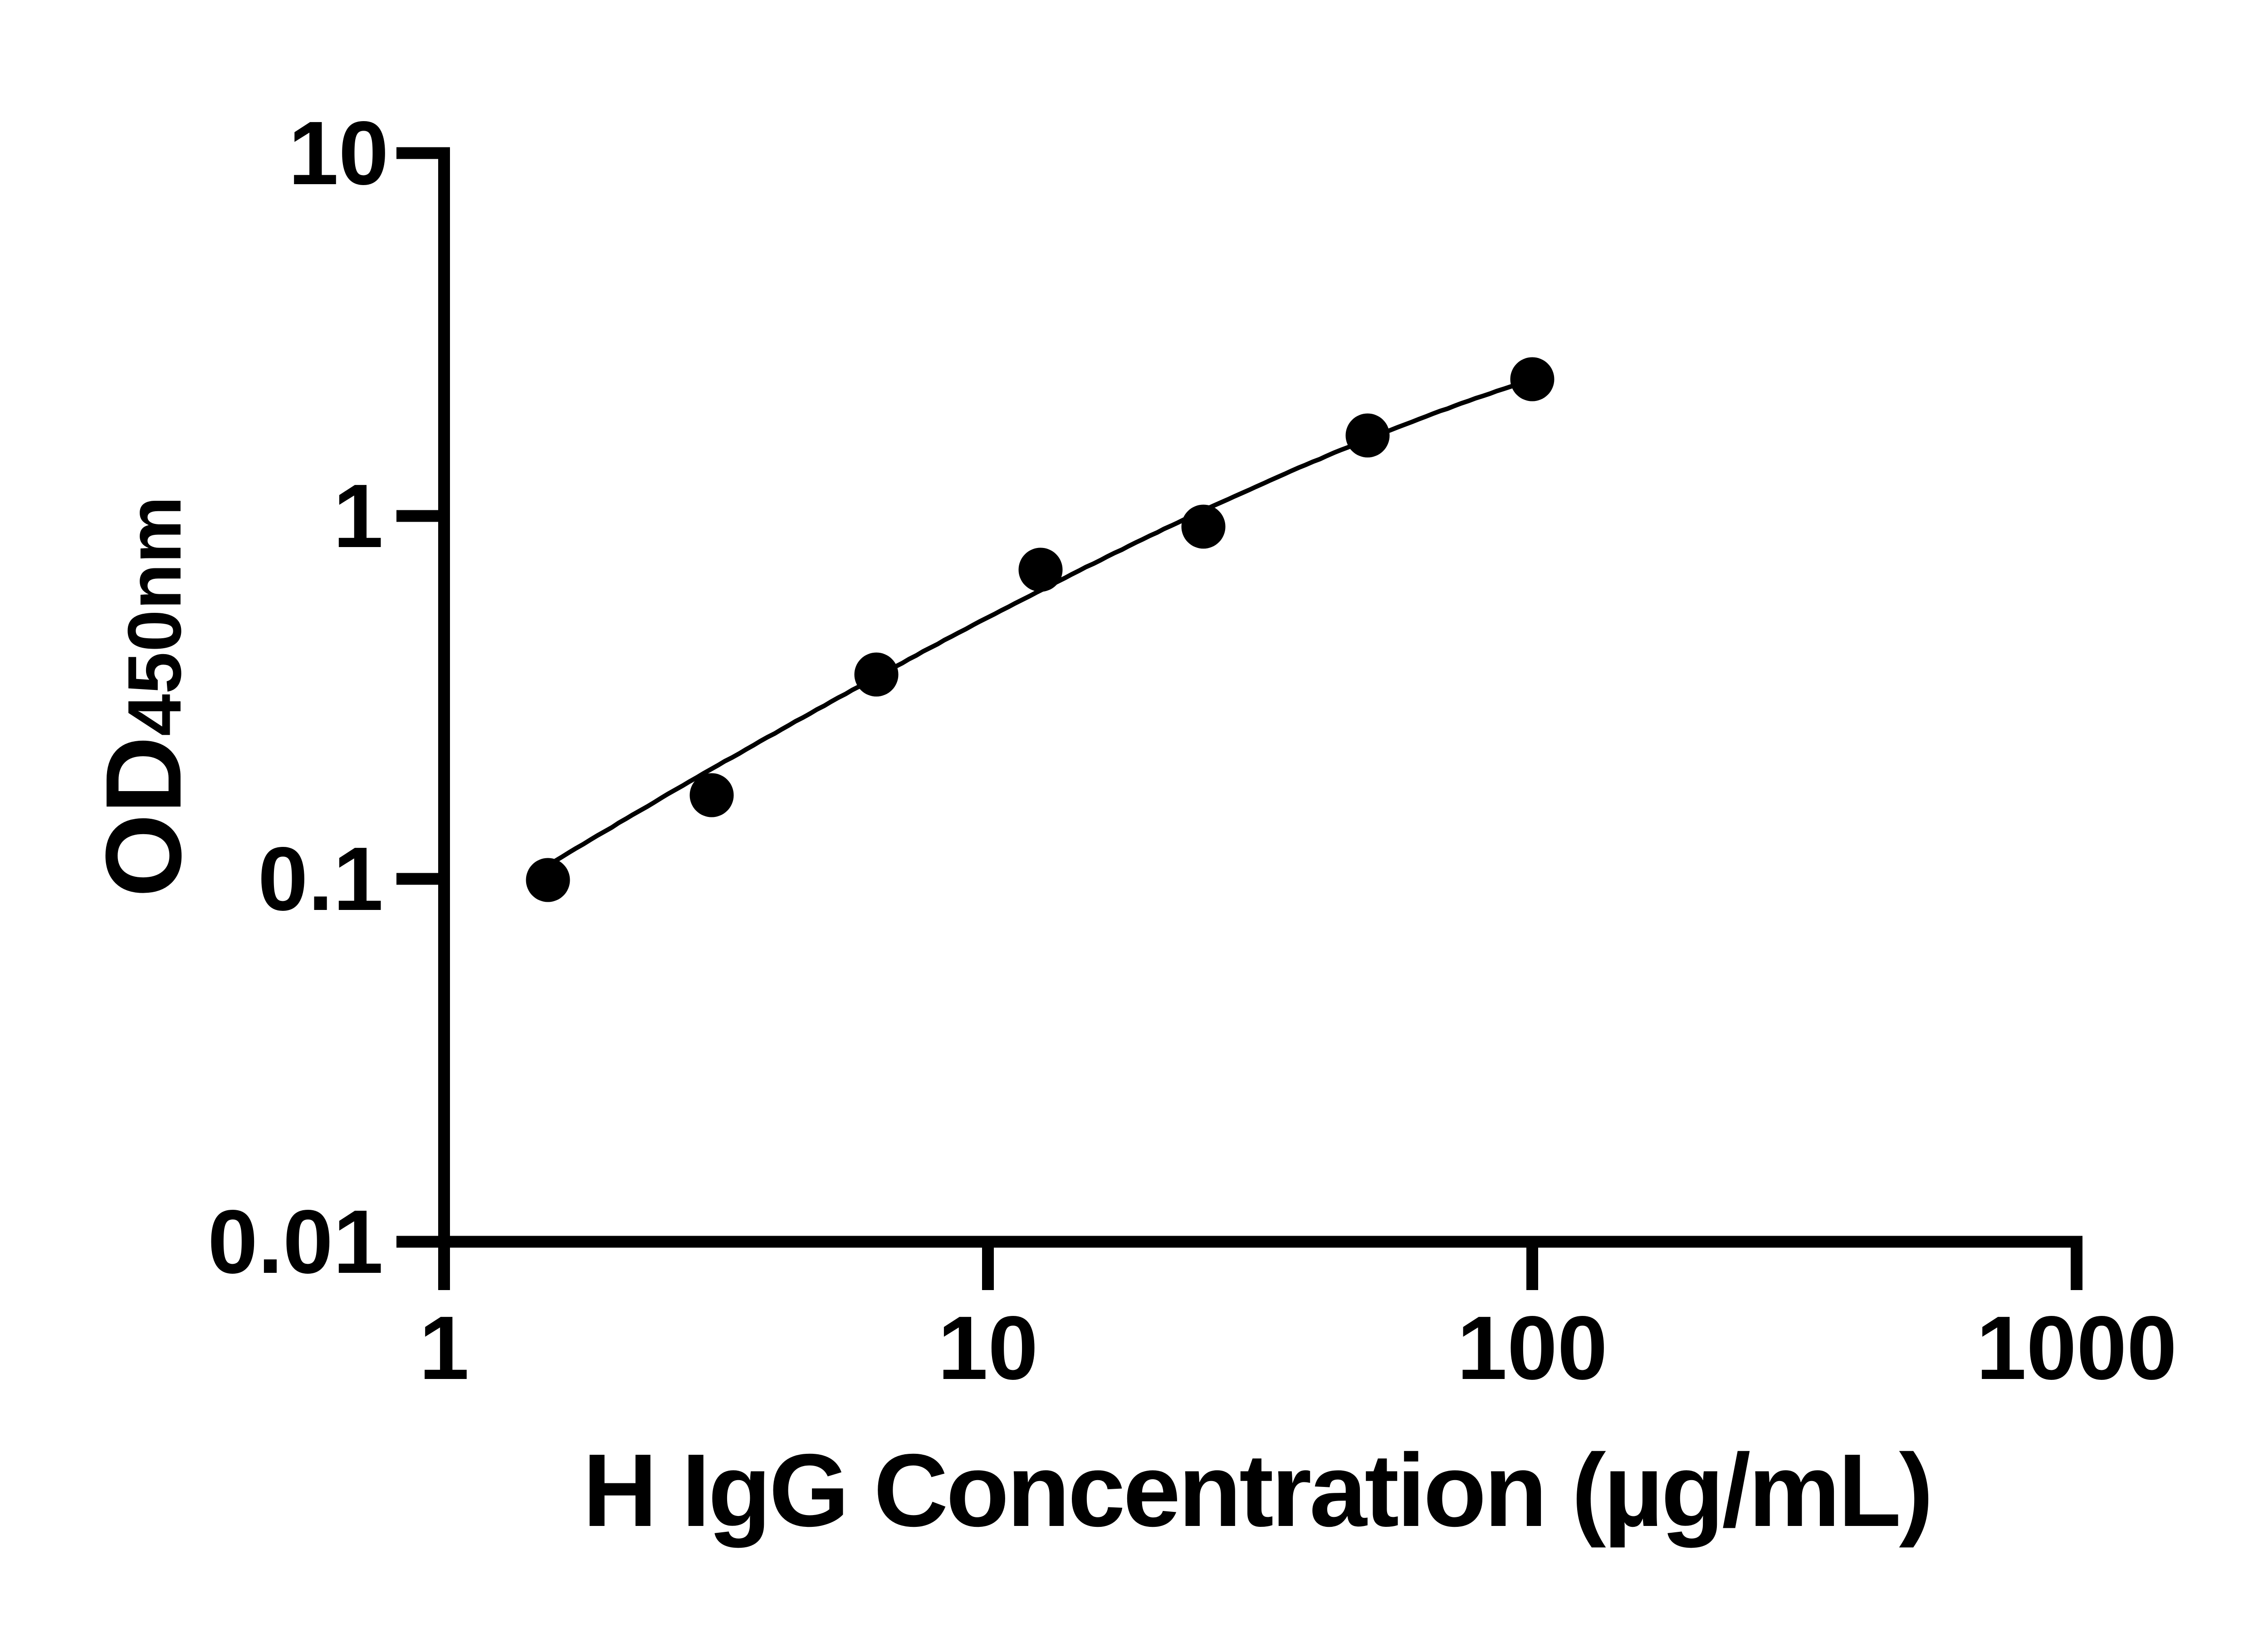 This screenshot has height=1633, width=2268. Describe the element at coordinates (320, 879) in the screenshot. I see `svg-text: 0.1` at that location.